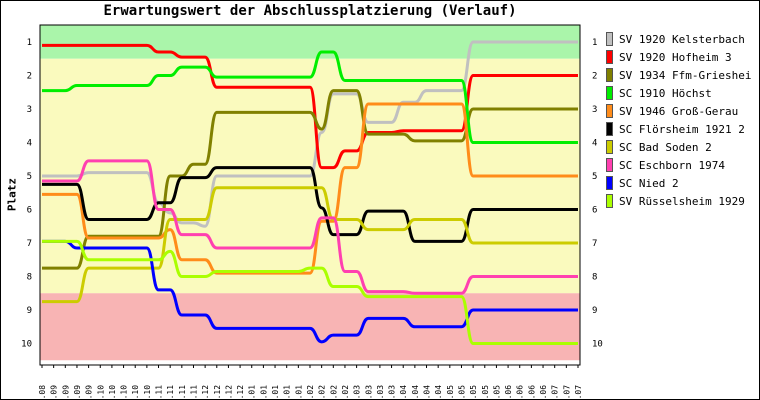  Describe the element at coordinates (682, 201) in the screenshot. I see `legend-label: SV Rüsselsheim 1929` at that location.